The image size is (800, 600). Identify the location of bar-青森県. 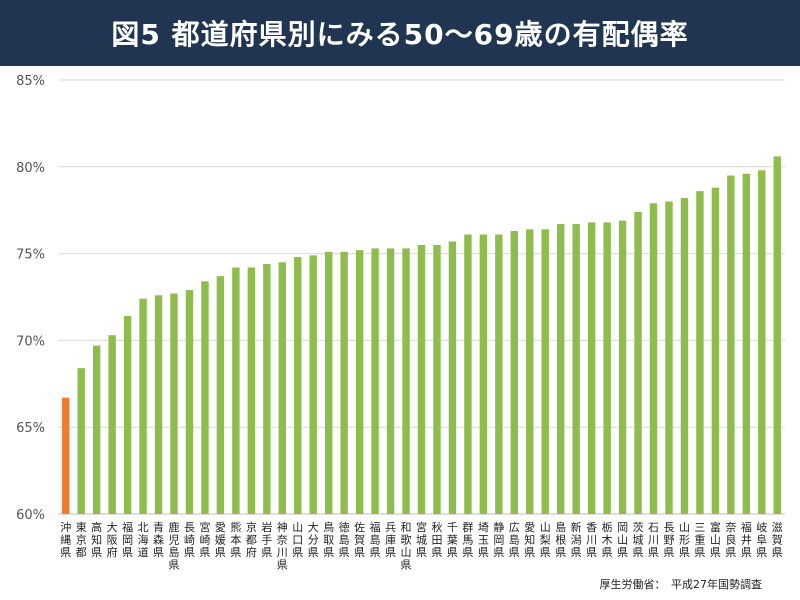
(158, 404).